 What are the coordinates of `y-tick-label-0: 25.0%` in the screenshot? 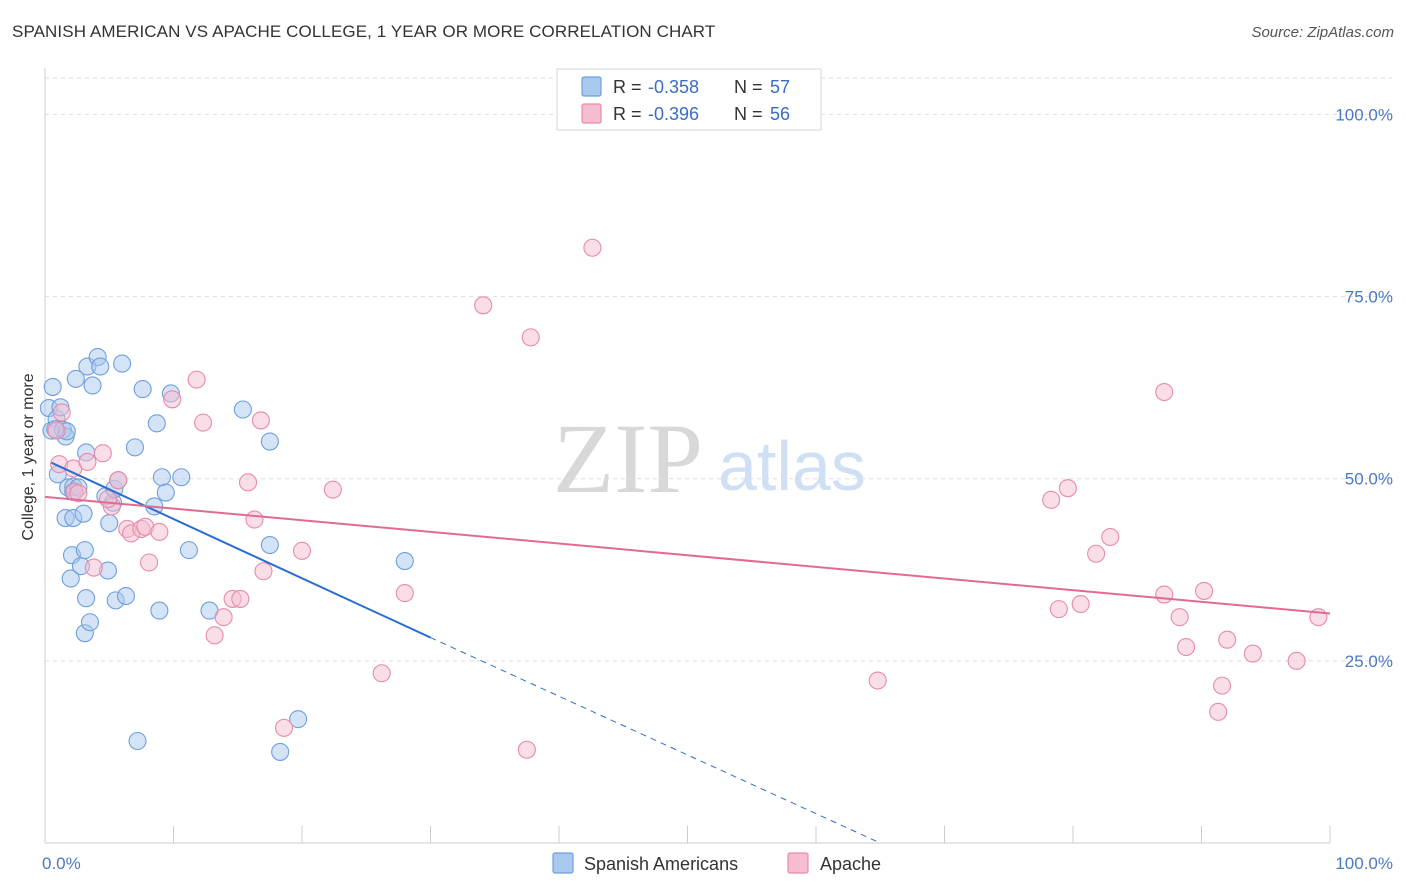 It's located at (1369, 661).